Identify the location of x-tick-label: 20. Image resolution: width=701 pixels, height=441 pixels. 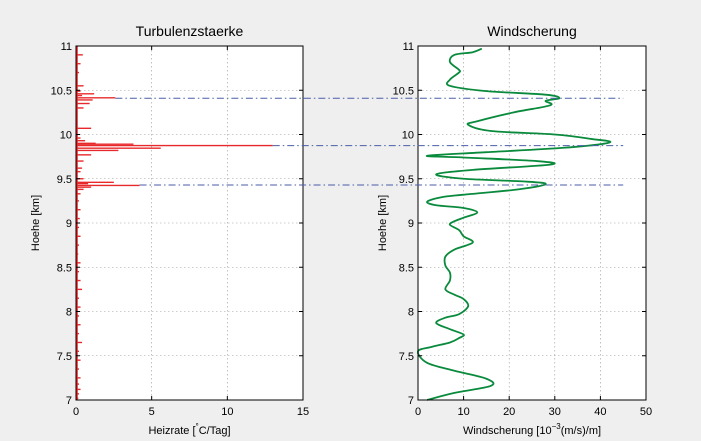
(509, 412).